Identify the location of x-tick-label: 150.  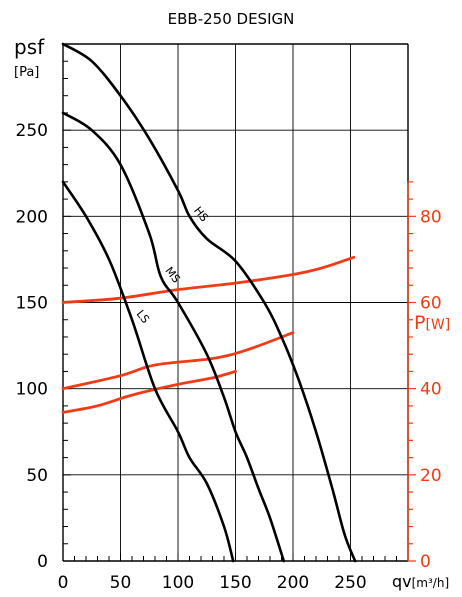
(235, 583).